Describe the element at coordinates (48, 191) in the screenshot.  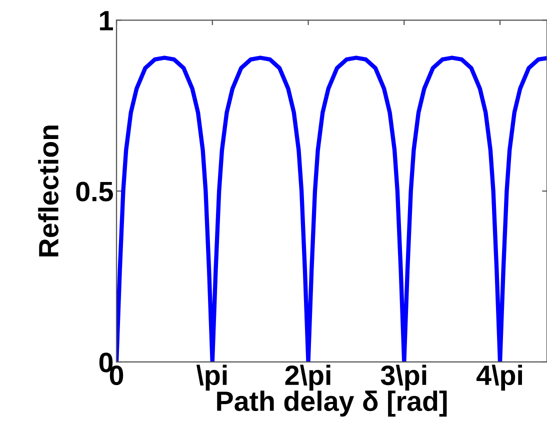
I see `y-axis-title: Reflection` at that location.